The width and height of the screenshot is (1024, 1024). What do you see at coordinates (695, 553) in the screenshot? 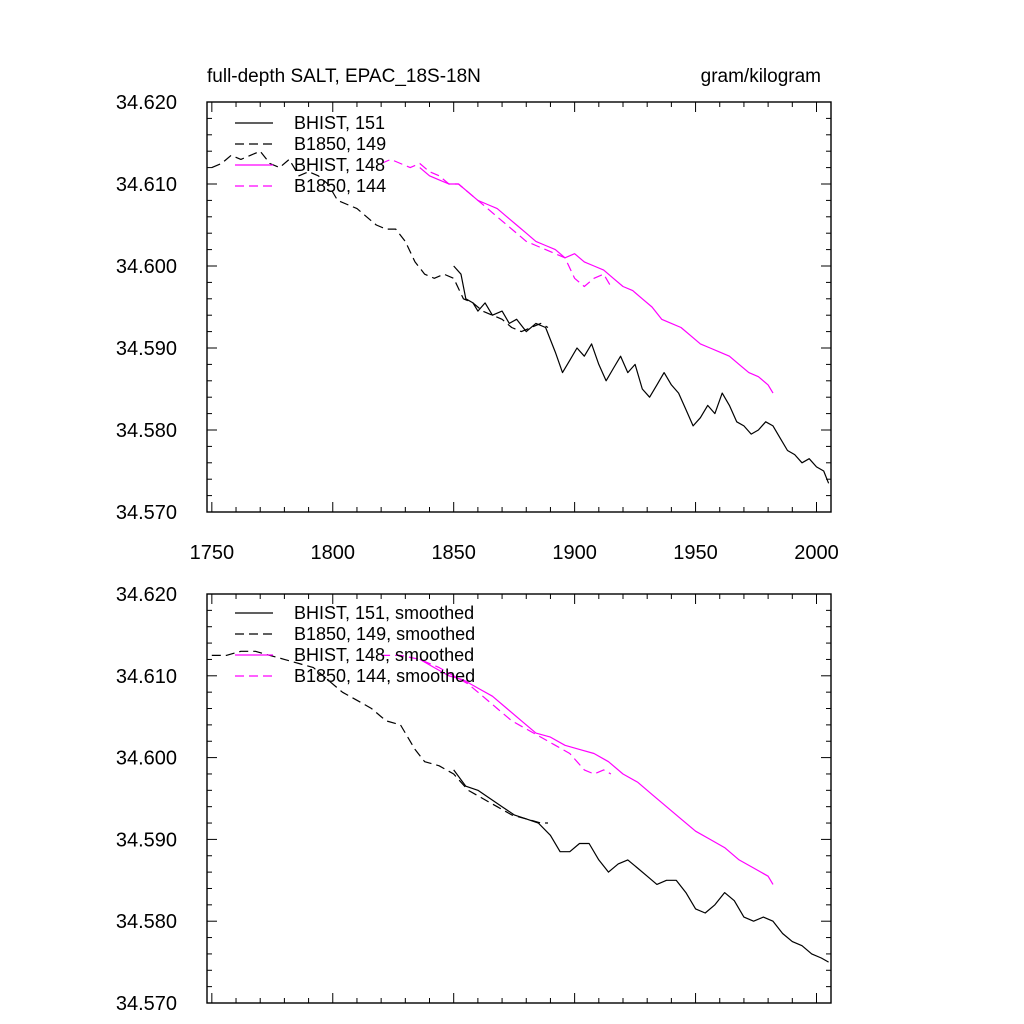
I see `x-tick-label: 1950` at bounding box center [695, 553].